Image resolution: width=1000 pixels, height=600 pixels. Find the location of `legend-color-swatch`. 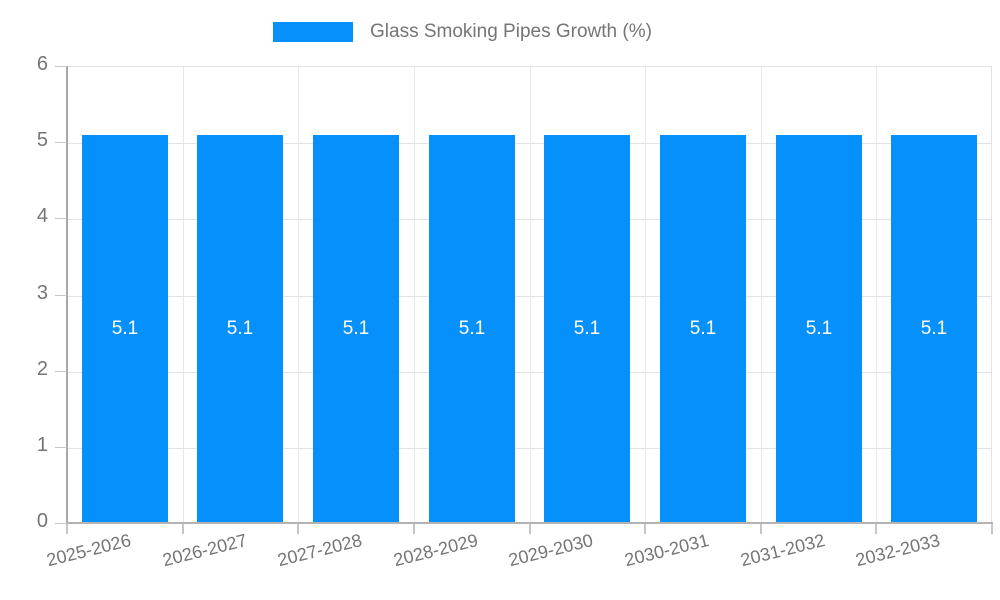

legend-color-swatch is located at coordinates (313, 32).